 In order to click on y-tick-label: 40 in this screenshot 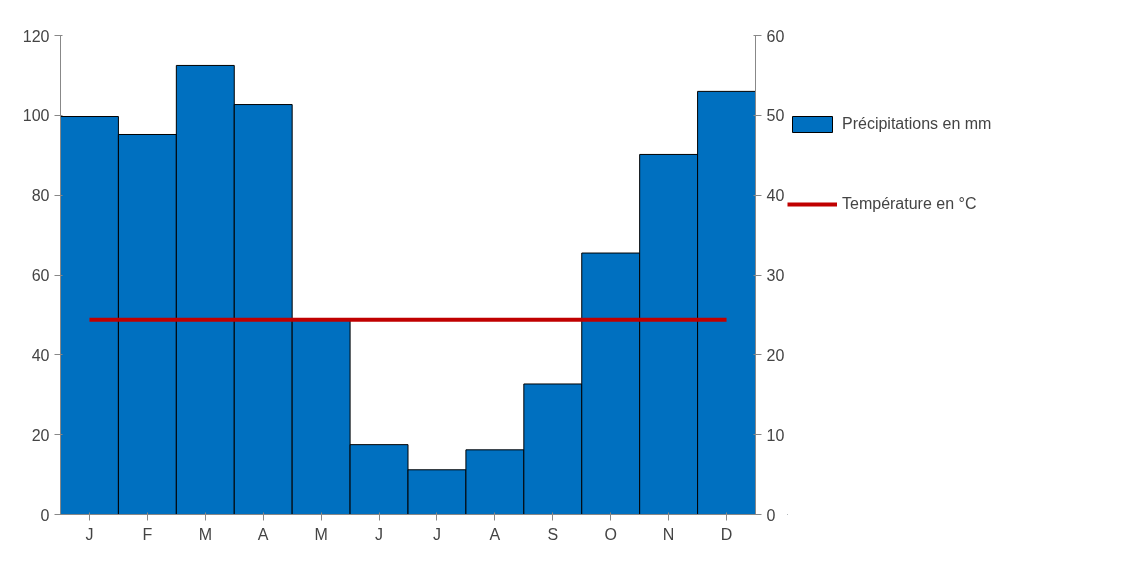, I will do `click(40, 355)`.